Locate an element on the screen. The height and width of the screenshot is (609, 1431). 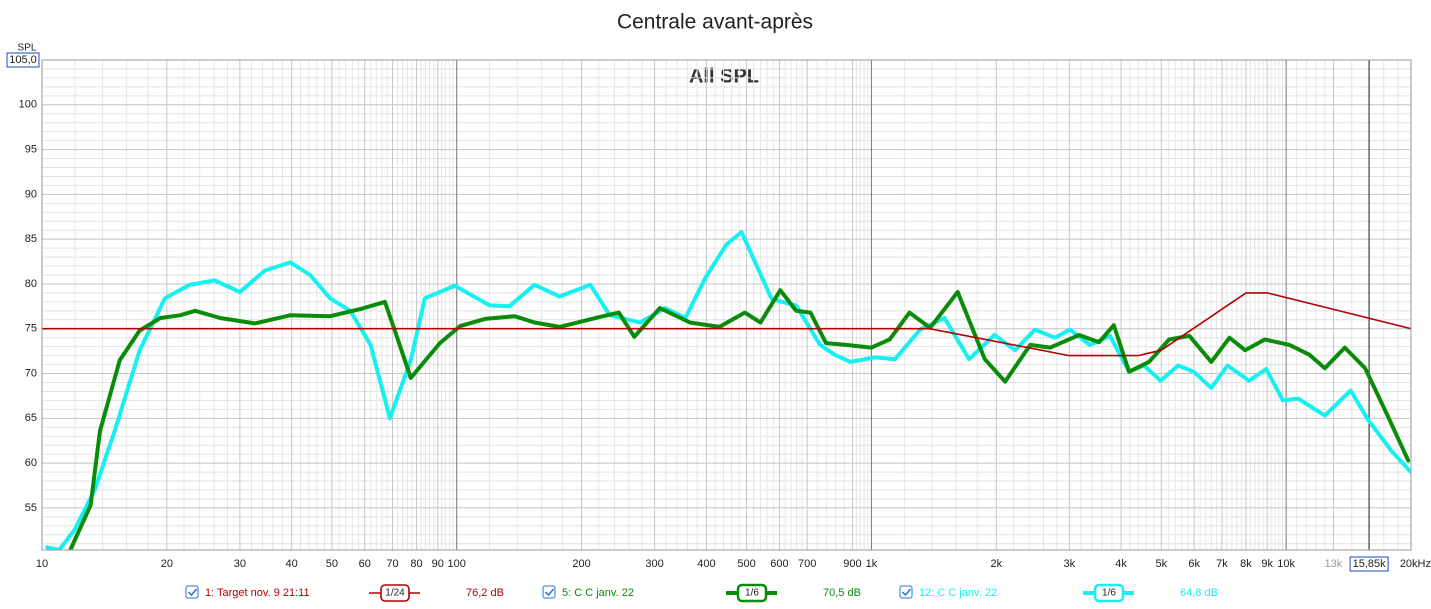
legend-name: 12: C C janv. 22 is located at coordinates (958, 593).